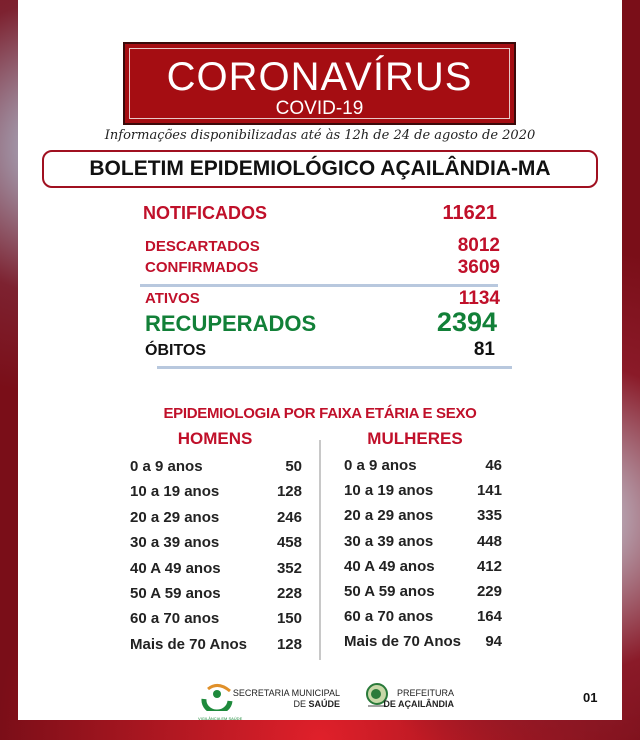 Image resolution: width=640 pixels, height=740 pixels. What do you see at coordinates (478, 267) in the screenshot?
I see `confirmed-value: 3609` at bounding box center [478, 267].